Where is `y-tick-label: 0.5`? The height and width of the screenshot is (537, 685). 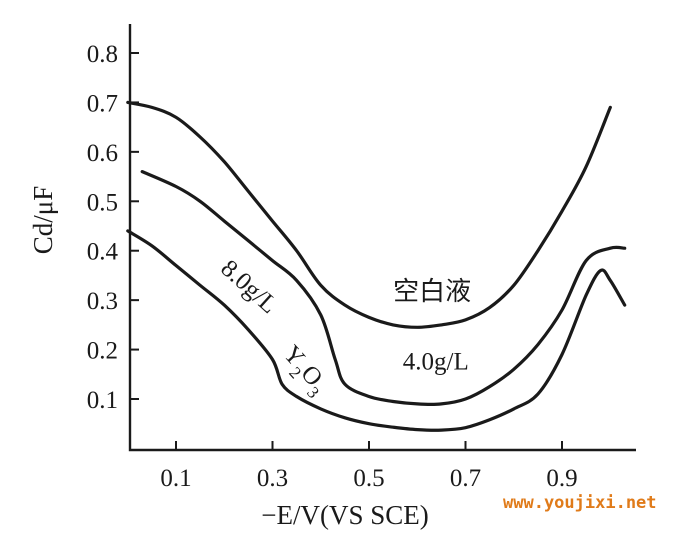 y-tick-label: 0.5 is located at coordinates (102, 202).